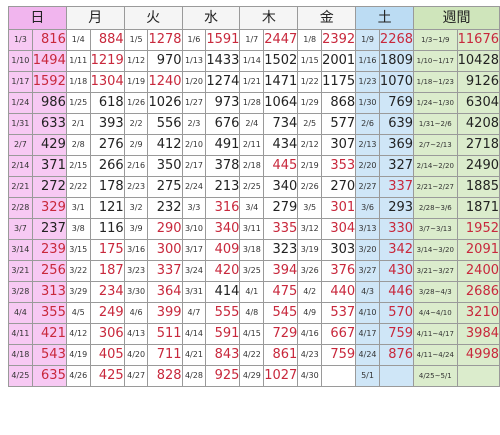 Image resolution: width=500 pixels, height=435 pixels. What do you see at coordinates (20, 103) in the screenshot?
I see `date-cell: 1/24` at bounding box center [20, 103].